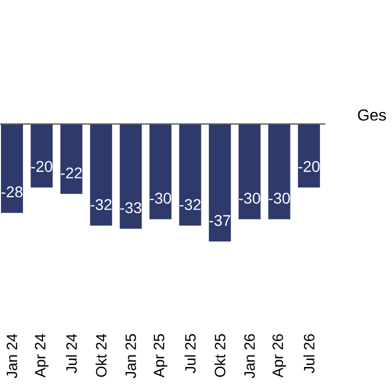 This screenshot has width=392, height=392. I want to click on x-tick-label: Jul 26, so click(308, 354).